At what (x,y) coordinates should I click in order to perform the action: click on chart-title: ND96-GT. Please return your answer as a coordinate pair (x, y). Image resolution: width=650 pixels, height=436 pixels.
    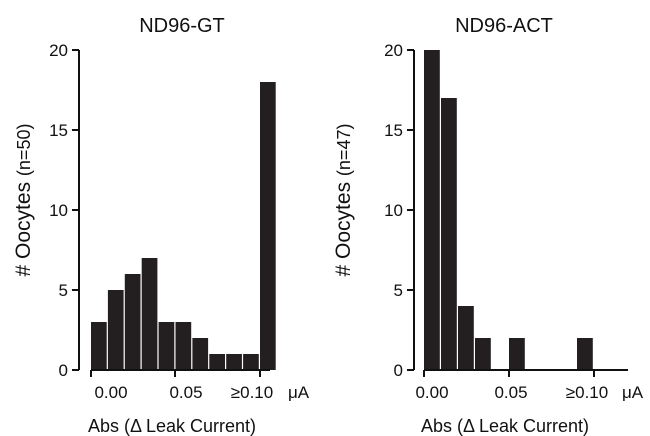
    Looking at the image, I should click on (182, 26).